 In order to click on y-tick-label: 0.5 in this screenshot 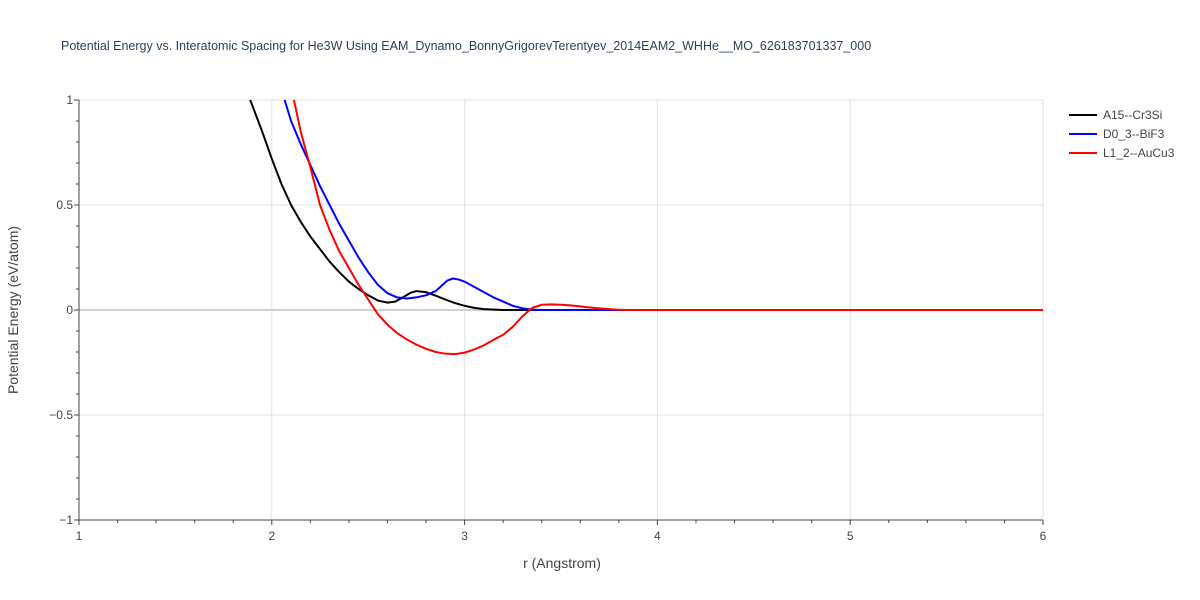, I will do `click(64, 205)`.